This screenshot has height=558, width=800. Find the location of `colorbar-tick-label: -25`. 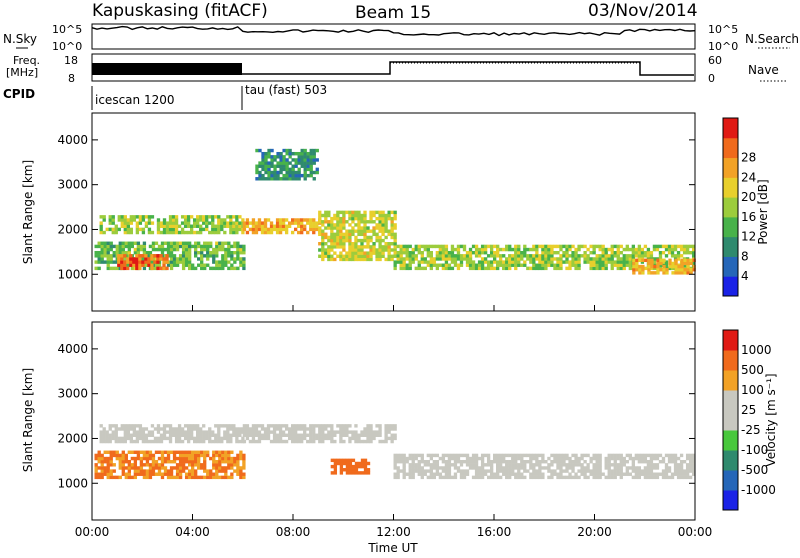

colorbar-tick-label: -25 is located at coordinates (751, 430).